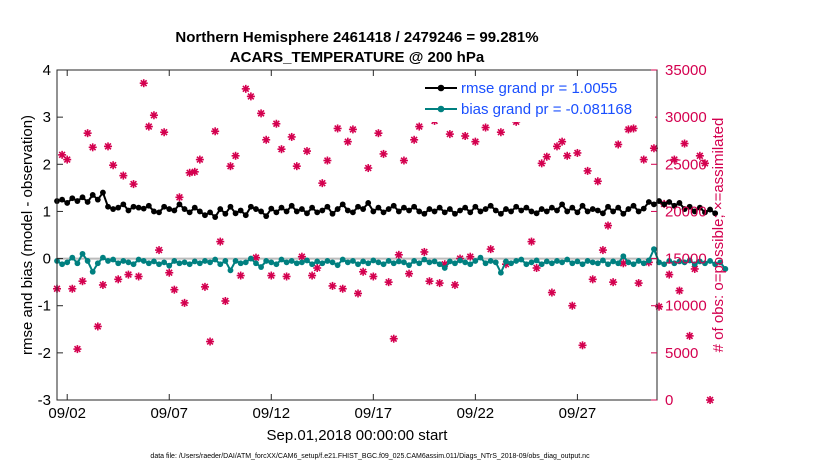 The image size is (830, 470). I want to click on y-tick-label: -1, so click(44, 306).